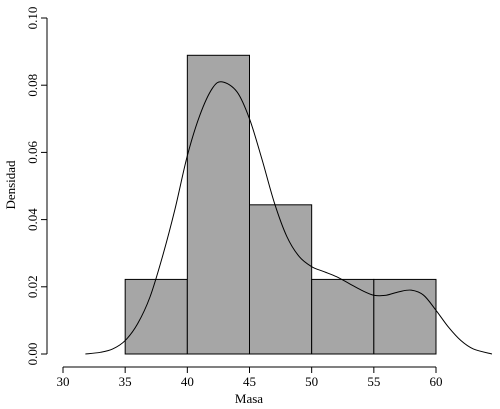  What do you see at coordinates (32, 354) in the screenshot?
I see `y-tick-label: 0.00` at bounding box center [32, 354].